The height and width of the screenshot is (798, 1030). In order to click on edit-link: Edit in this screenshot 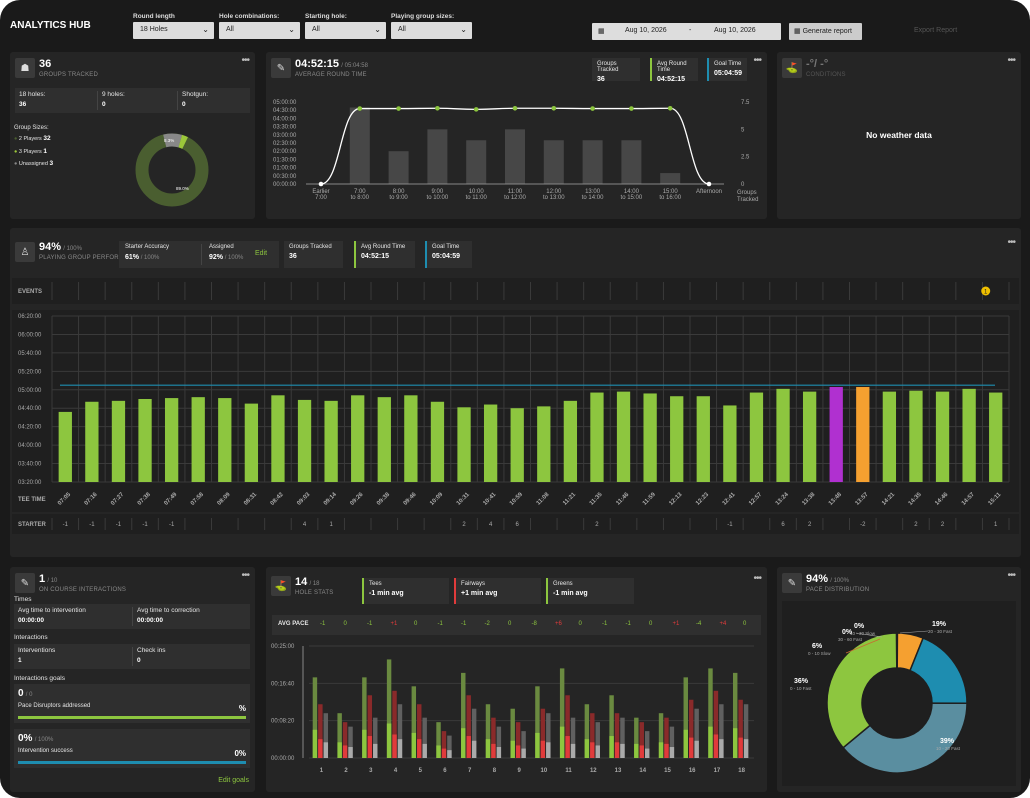, I will do `click(261, 253)`.